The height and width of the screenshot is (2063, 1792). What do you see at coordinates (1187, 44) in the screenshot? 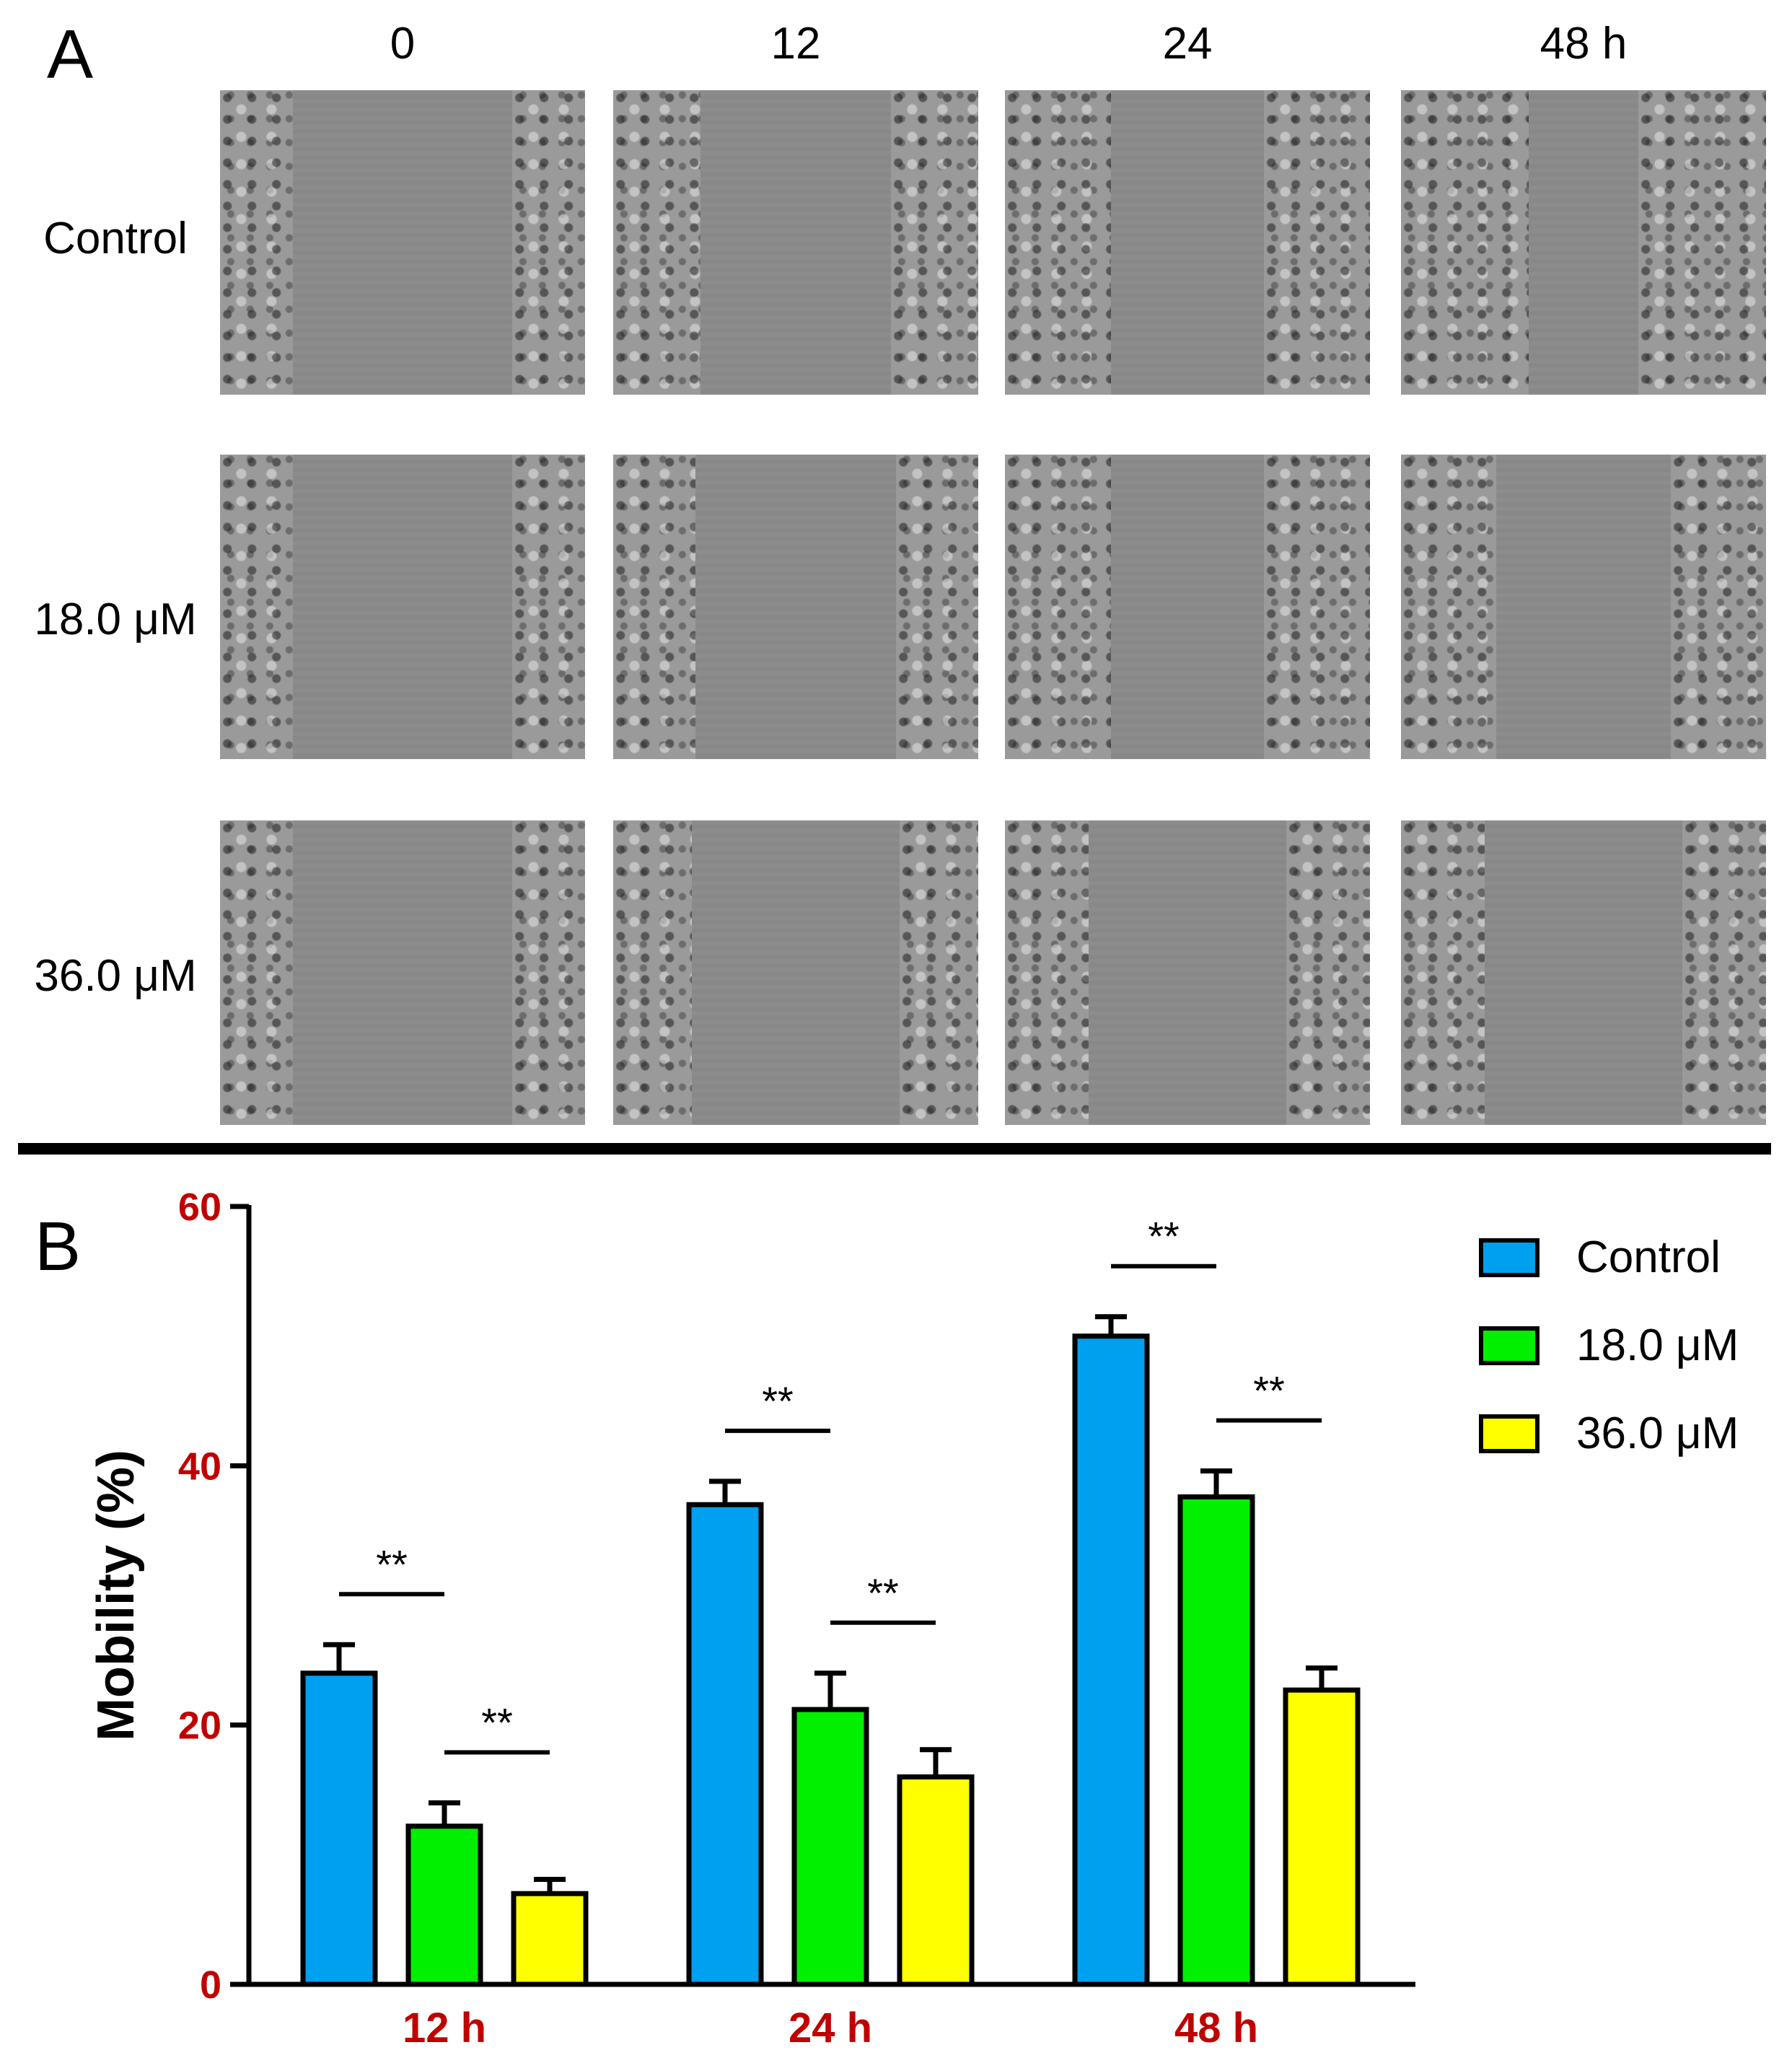
I see `column-label-2: 24` at bounding box center [1187, 44].